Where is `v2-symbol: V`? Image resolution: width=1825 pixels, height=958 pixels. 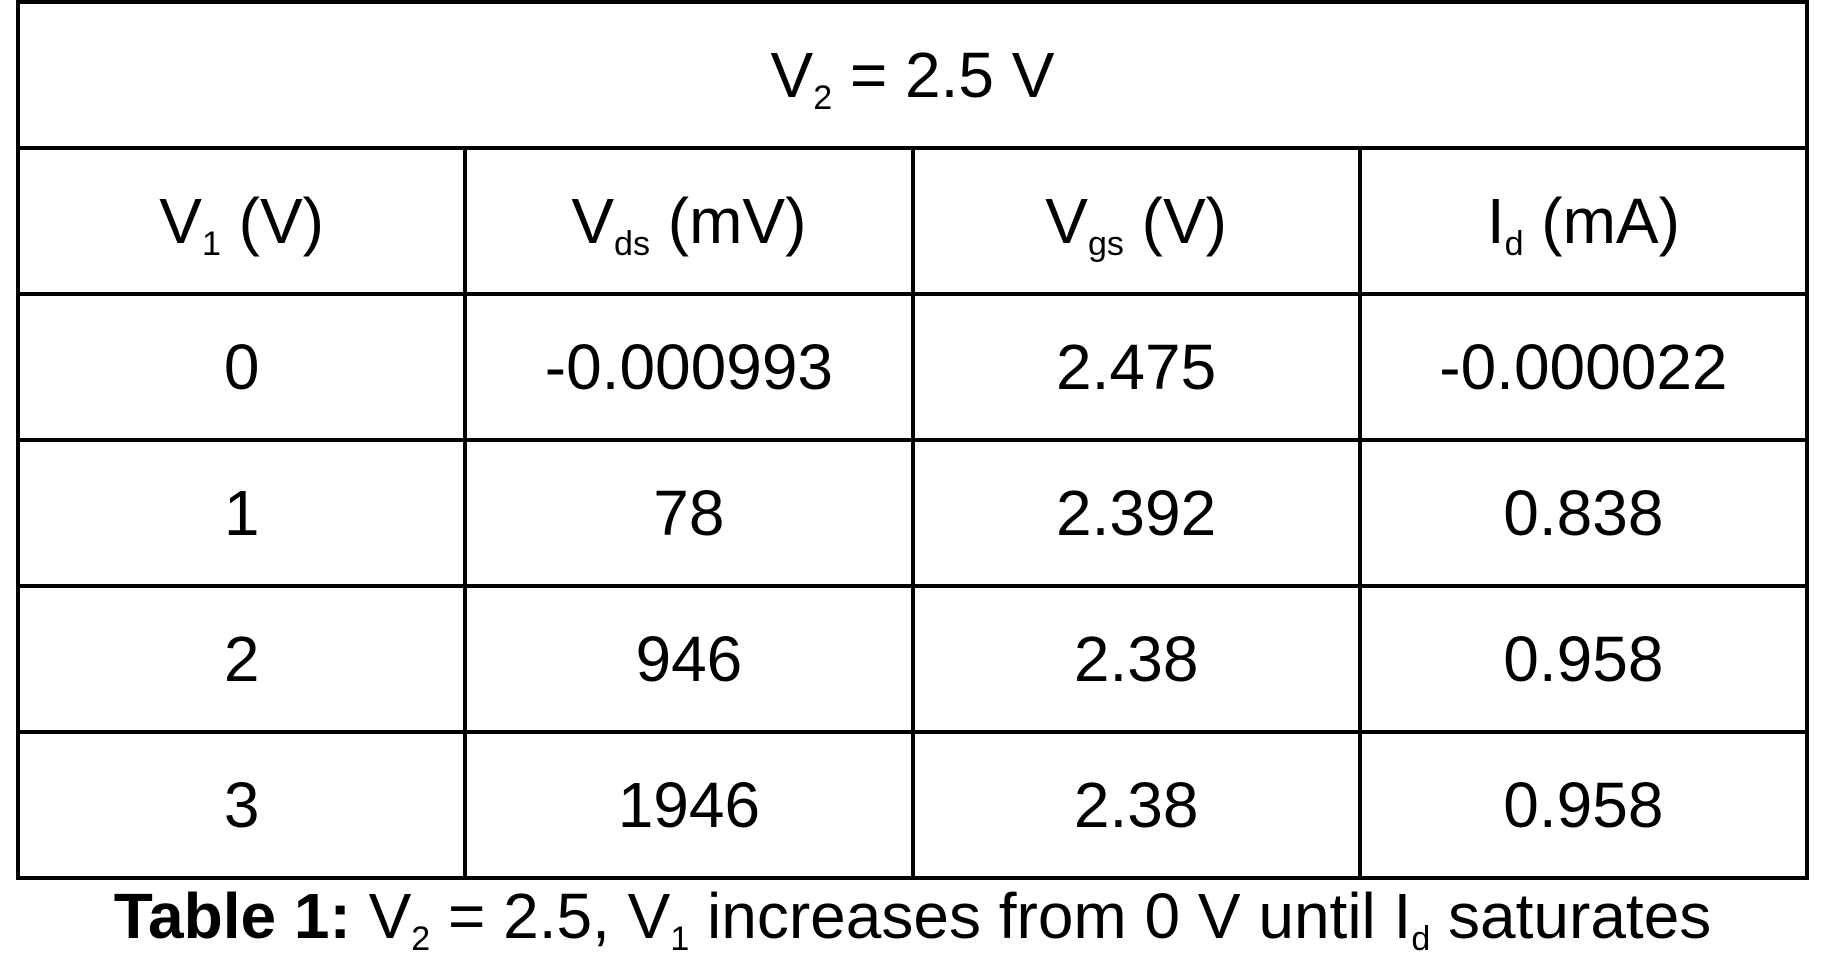 v2-symbol: V is located at coordinates (792, 75).